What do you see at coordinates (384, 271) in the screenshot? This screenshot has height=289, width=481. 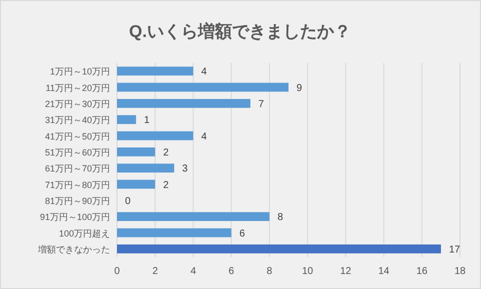 I see `x-tick-label: 14` at bounding box center [384, 271].